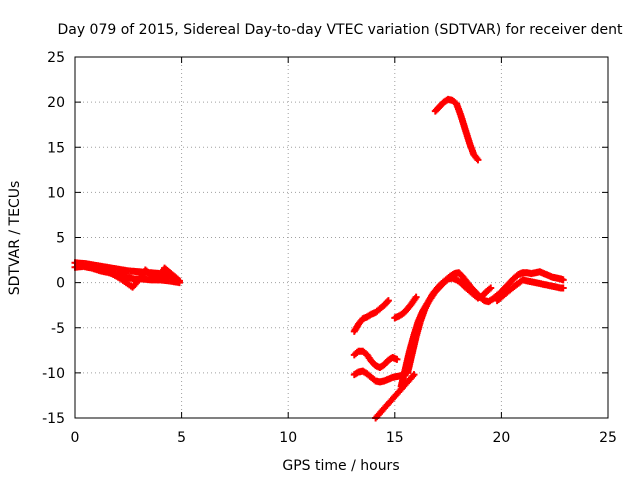  Describe the element at coordinates (456, 129) in the screenshot. I see `series-track-high` at that location.